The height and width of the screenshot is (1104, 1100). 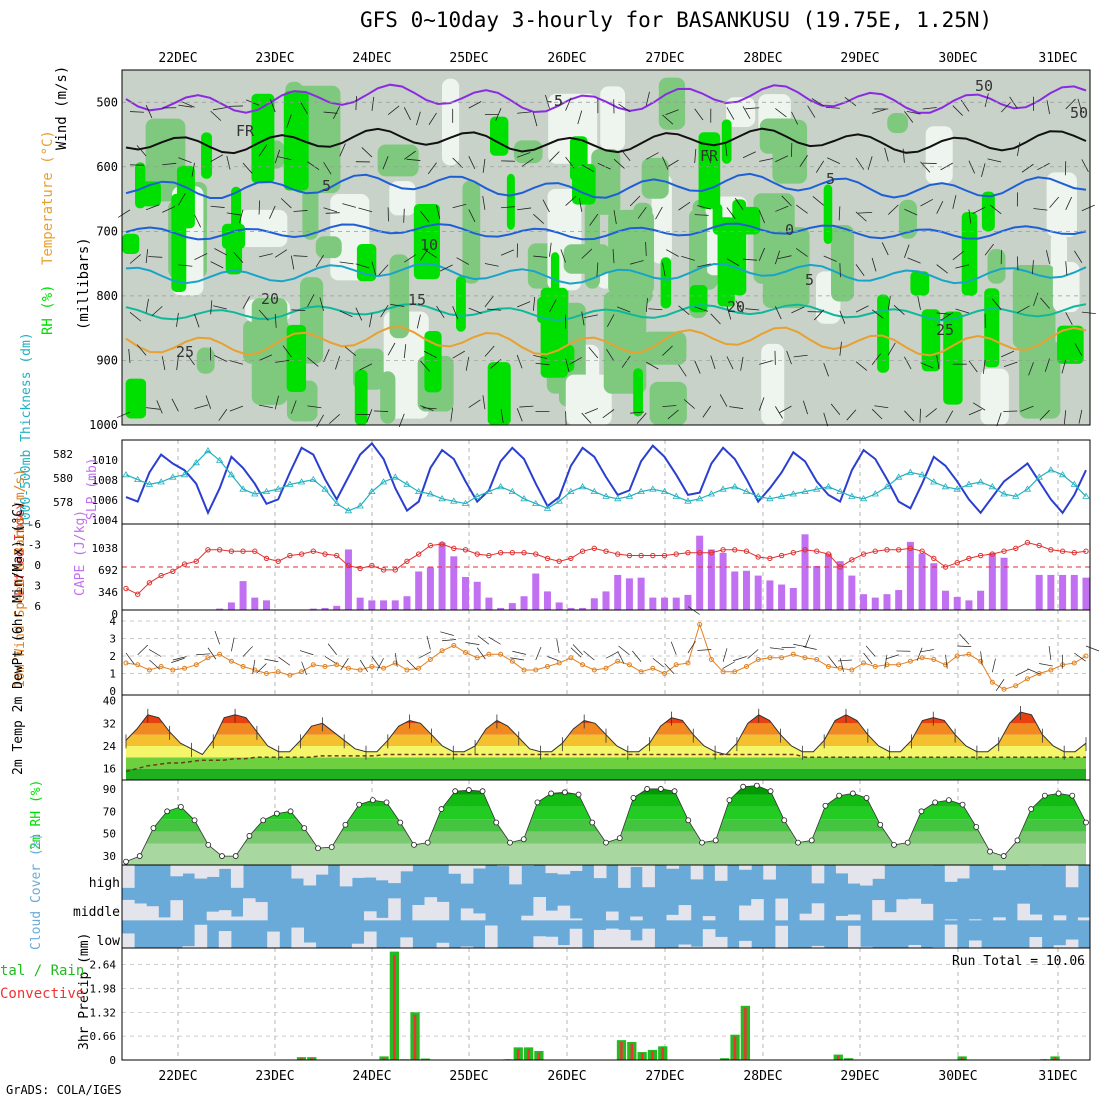 I want to click on cloud-row-label: high, so click(x=104, y=883).